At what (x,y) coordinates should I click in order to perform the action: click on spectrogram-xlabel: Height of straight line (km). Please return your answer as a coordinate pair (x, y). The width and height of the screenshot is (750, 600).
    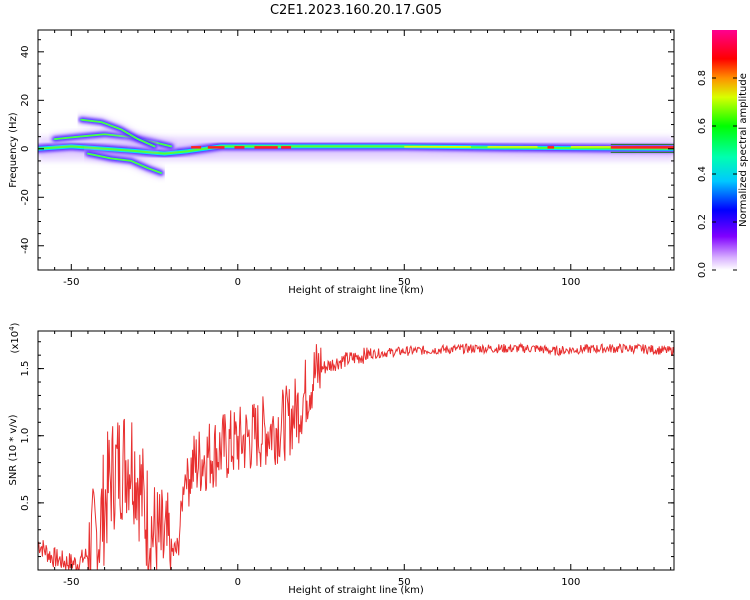
    Looking at the image, I should click on (356, 290).